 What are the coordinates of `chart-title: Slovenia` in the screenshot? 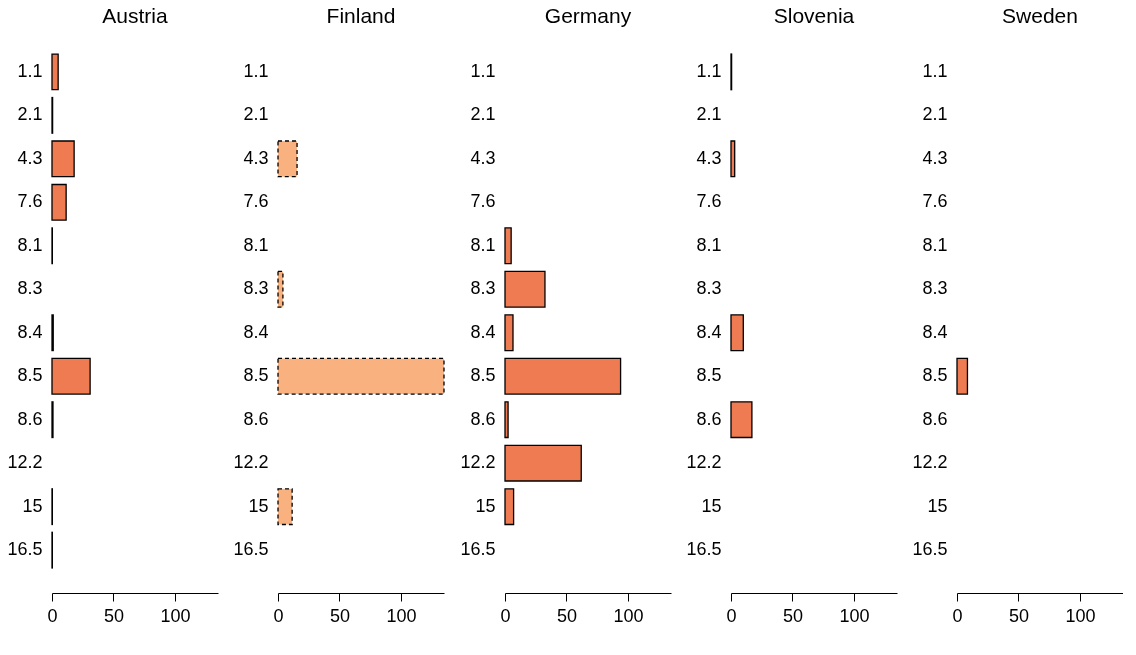 It's located at (814, 15).